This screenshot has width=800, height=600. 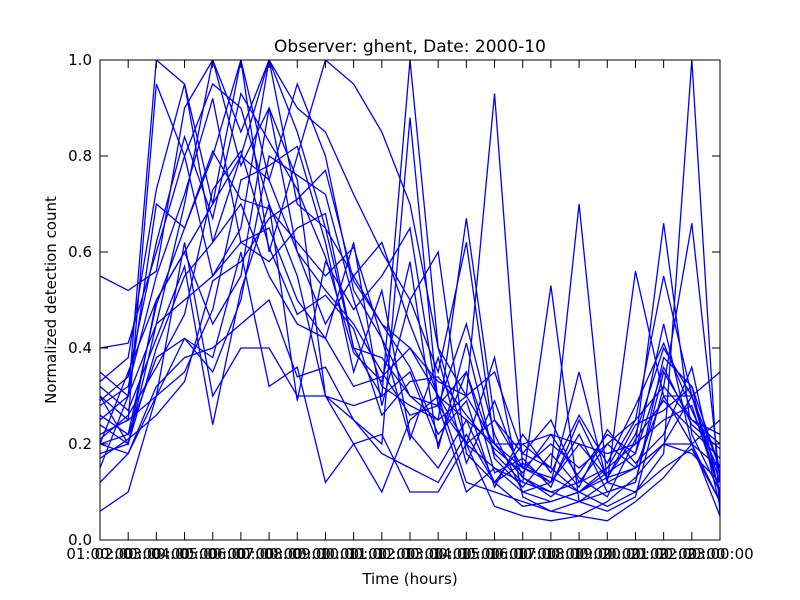 What do you see at coordinates (691, 554) in the screenshot?
I see `x-tick-label: 22:00:00` at bounding box center [691, 554].